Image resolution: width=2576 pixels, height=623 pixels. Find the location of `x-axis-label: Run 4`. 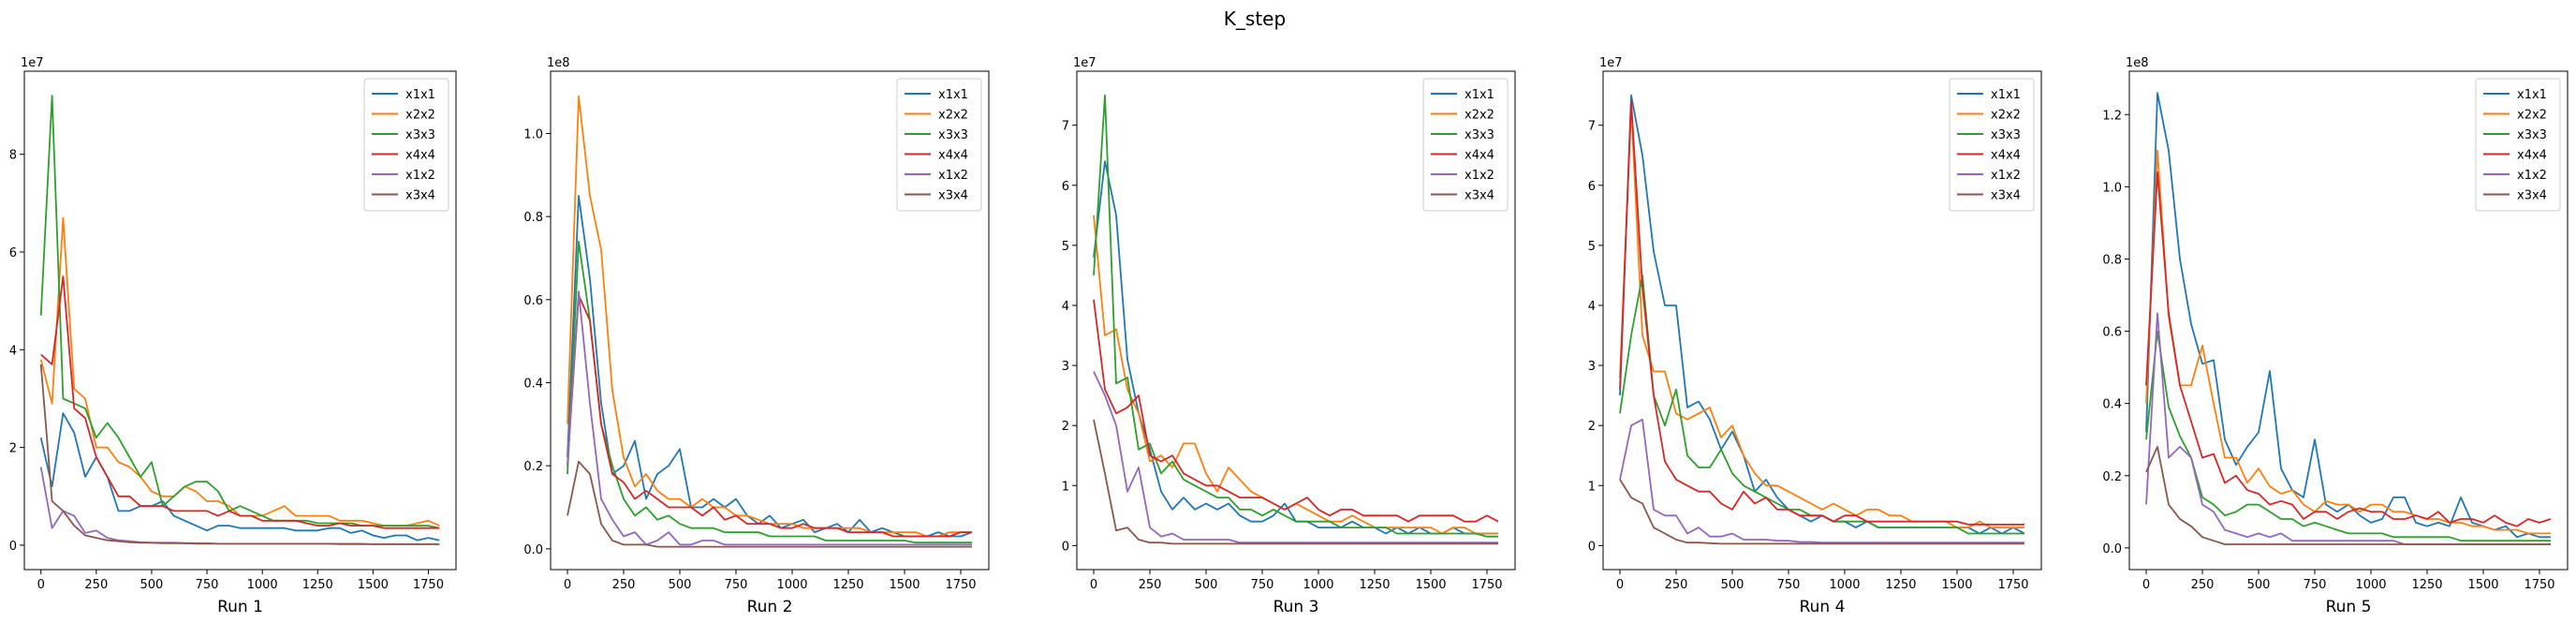

x-axis-label: Run 4 is located at coordinates (1823, 607).